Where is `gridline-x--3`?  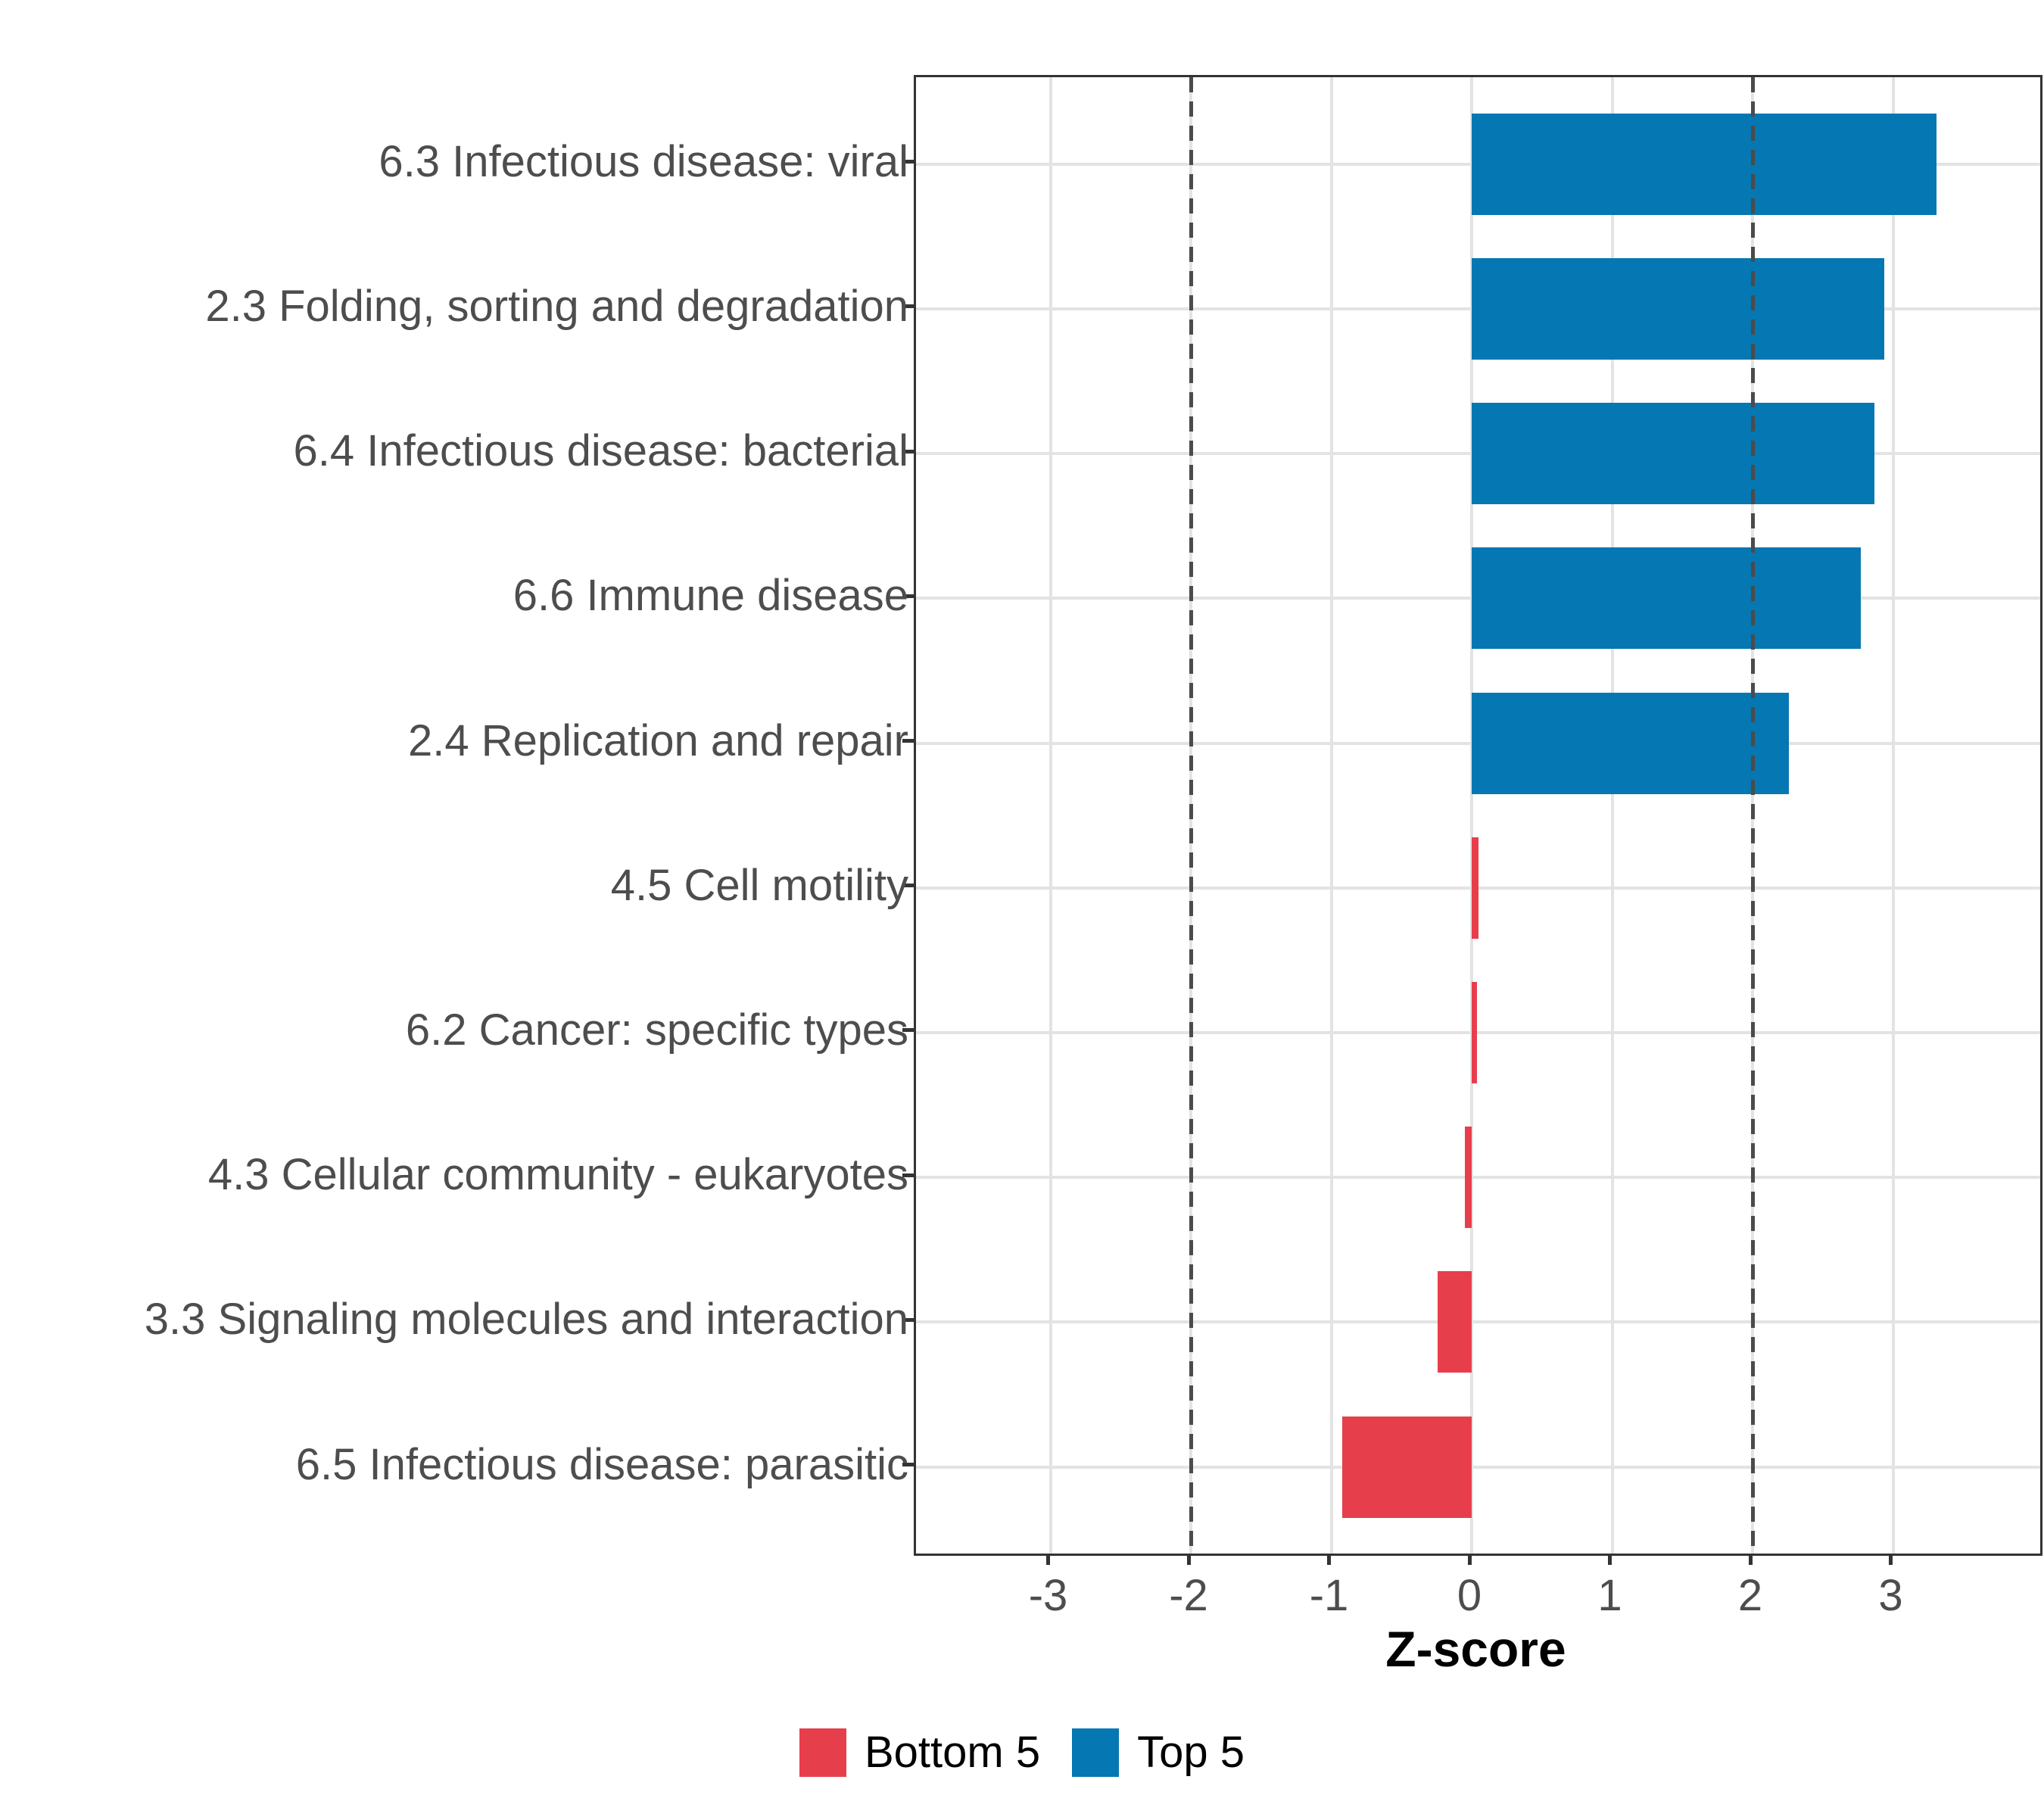
gridline-x--3 is located at coordinates (1050, 815).